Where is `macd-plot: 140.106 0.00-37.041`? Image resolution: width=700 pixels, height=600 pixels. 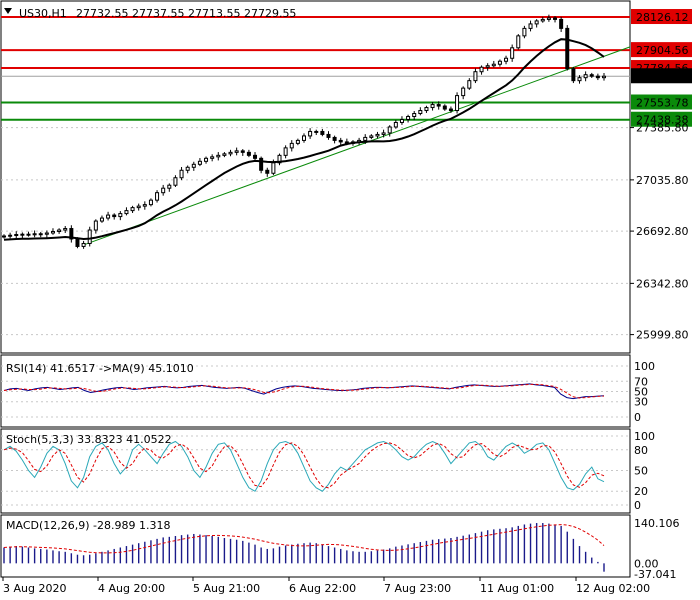 macd-plot: 140.106 0.00-37.041 is located at coordinates (341, 549).